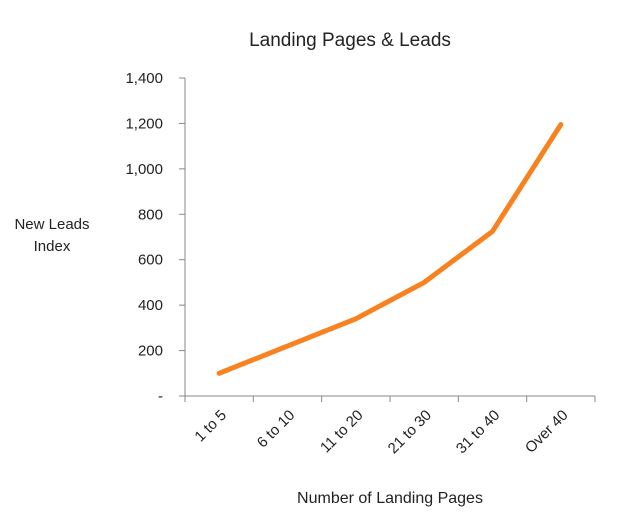  What do you see at coordinates (410, 432) in the screenshot?
I see `x-tick-label: 21 to 30` at bounding box center [410, 432].